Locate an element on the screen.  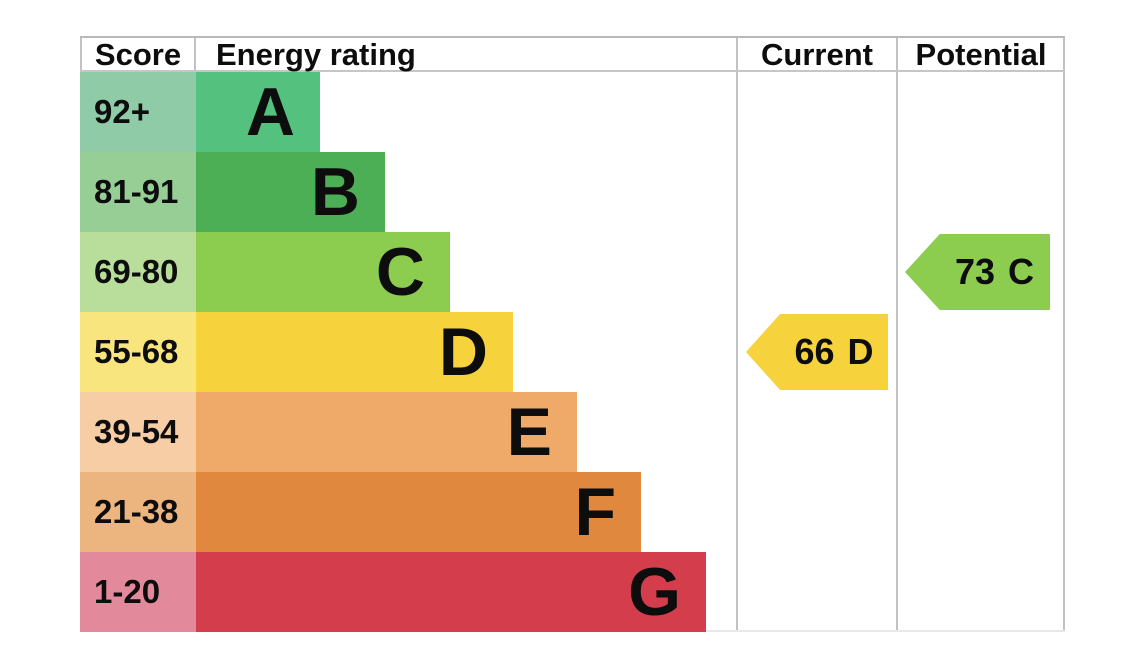
band-row-g: 1-20 G is located at coordinates (572, 592).